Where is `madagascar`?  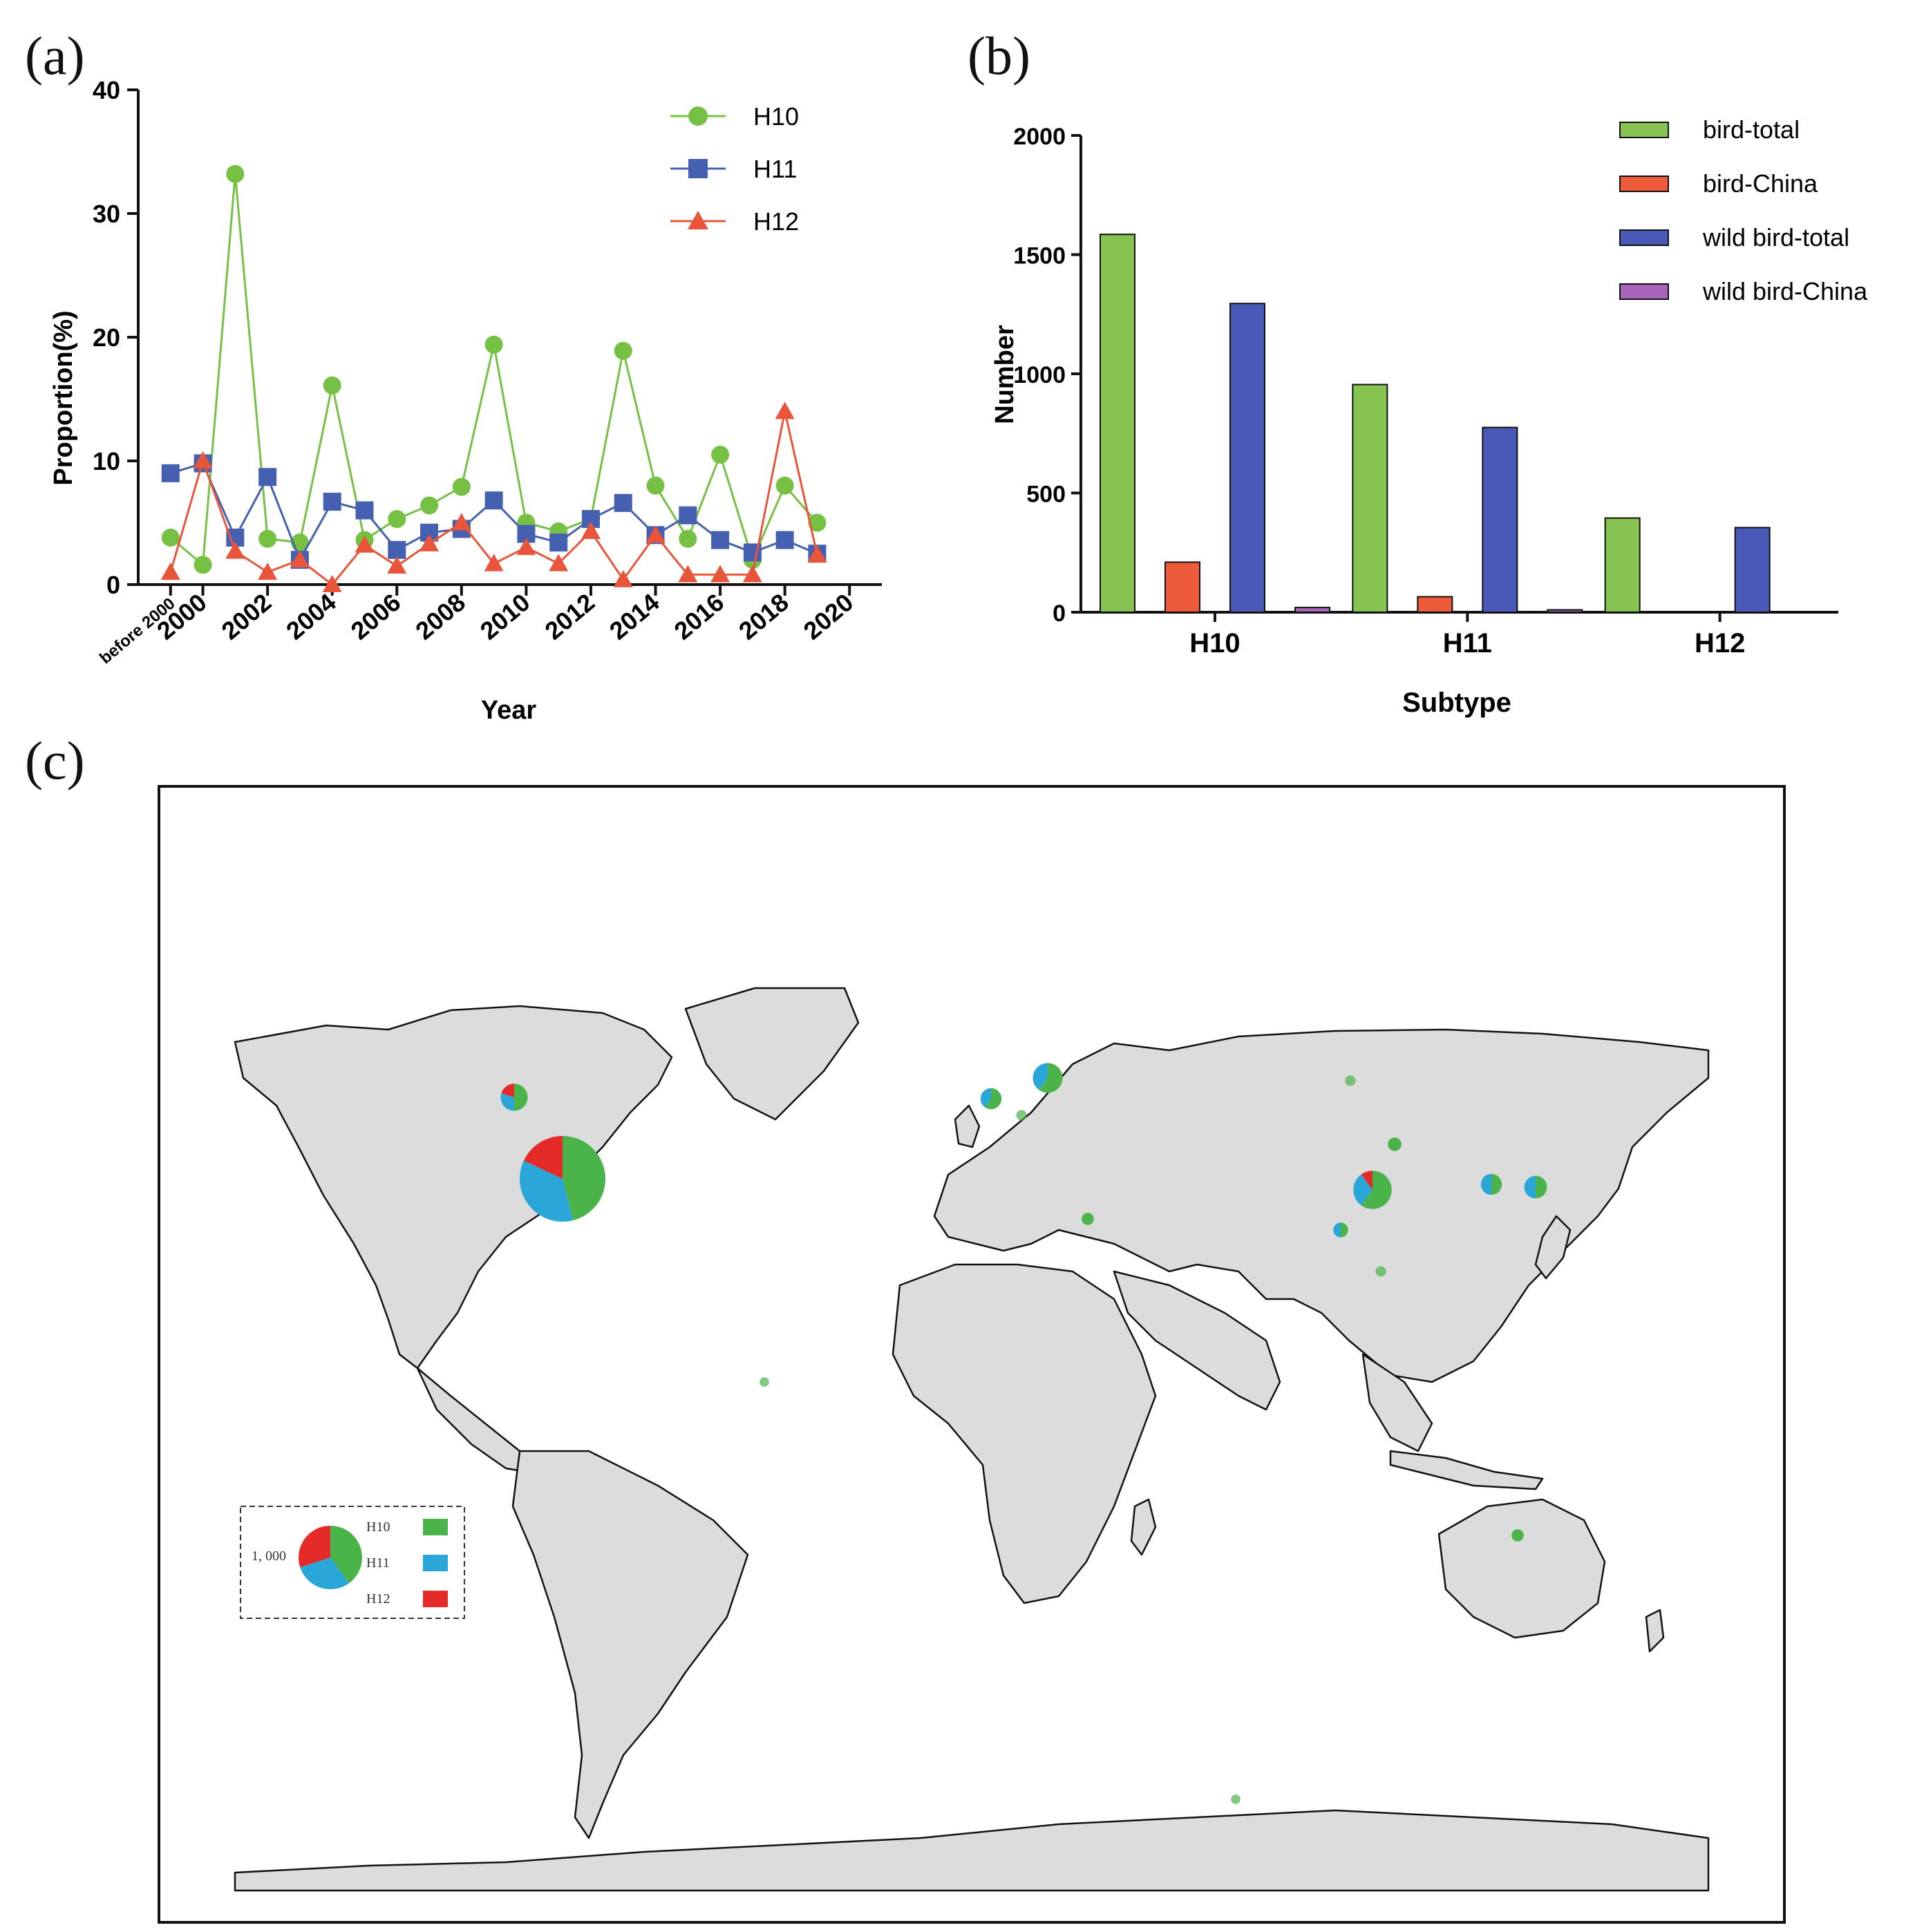 madagascar is located at coordinates (1144, 1527).